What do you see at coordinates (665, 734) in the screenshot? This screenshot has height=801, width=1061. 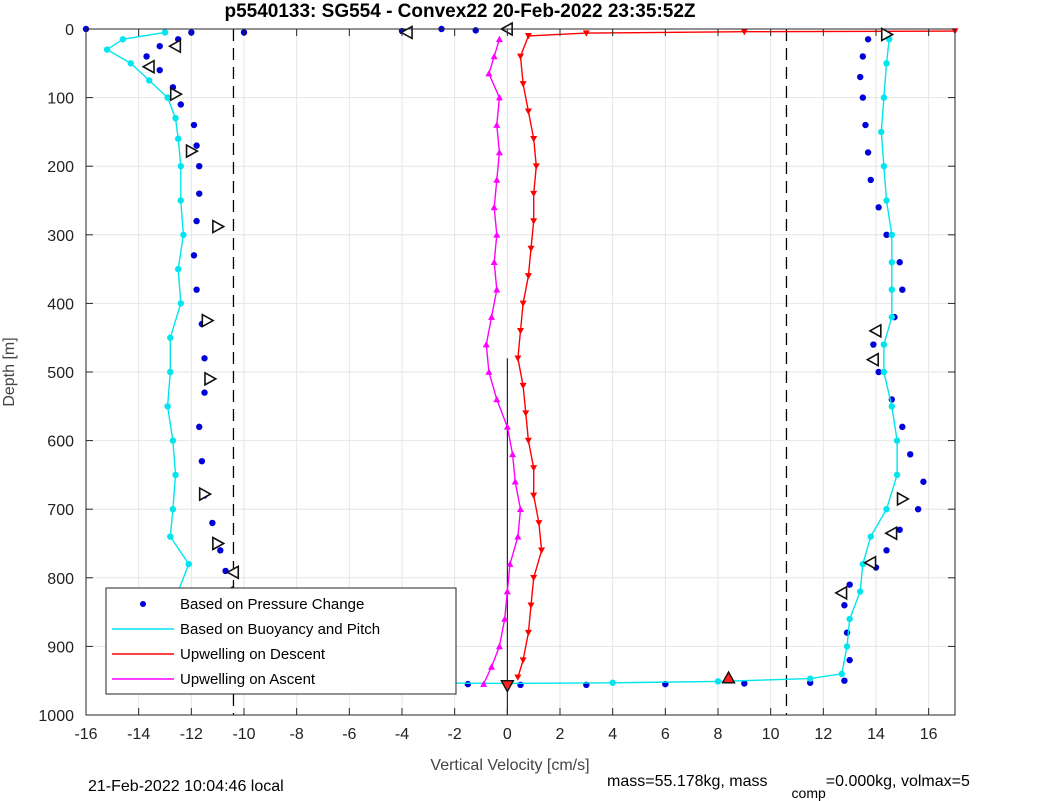 I see `x-tick-label: 6` at bounding box center [665, 734].